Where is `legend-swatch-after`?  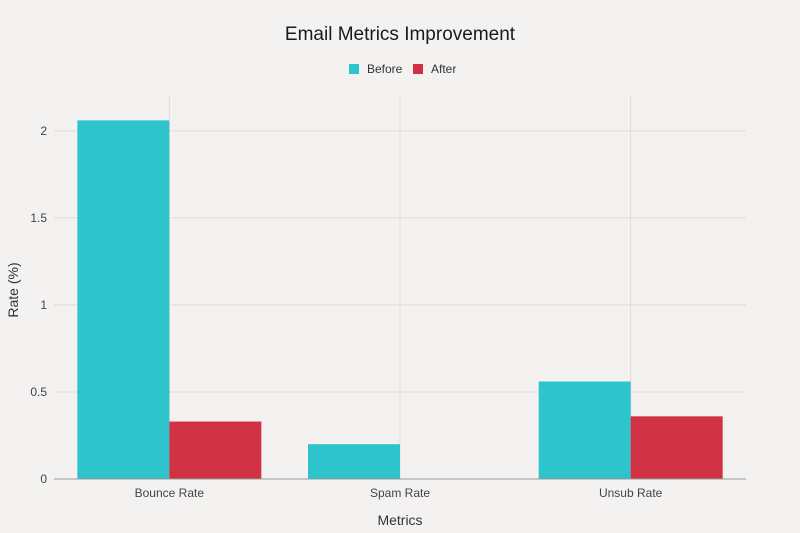
legend-swatch-after is located at coordinates (418, 69).